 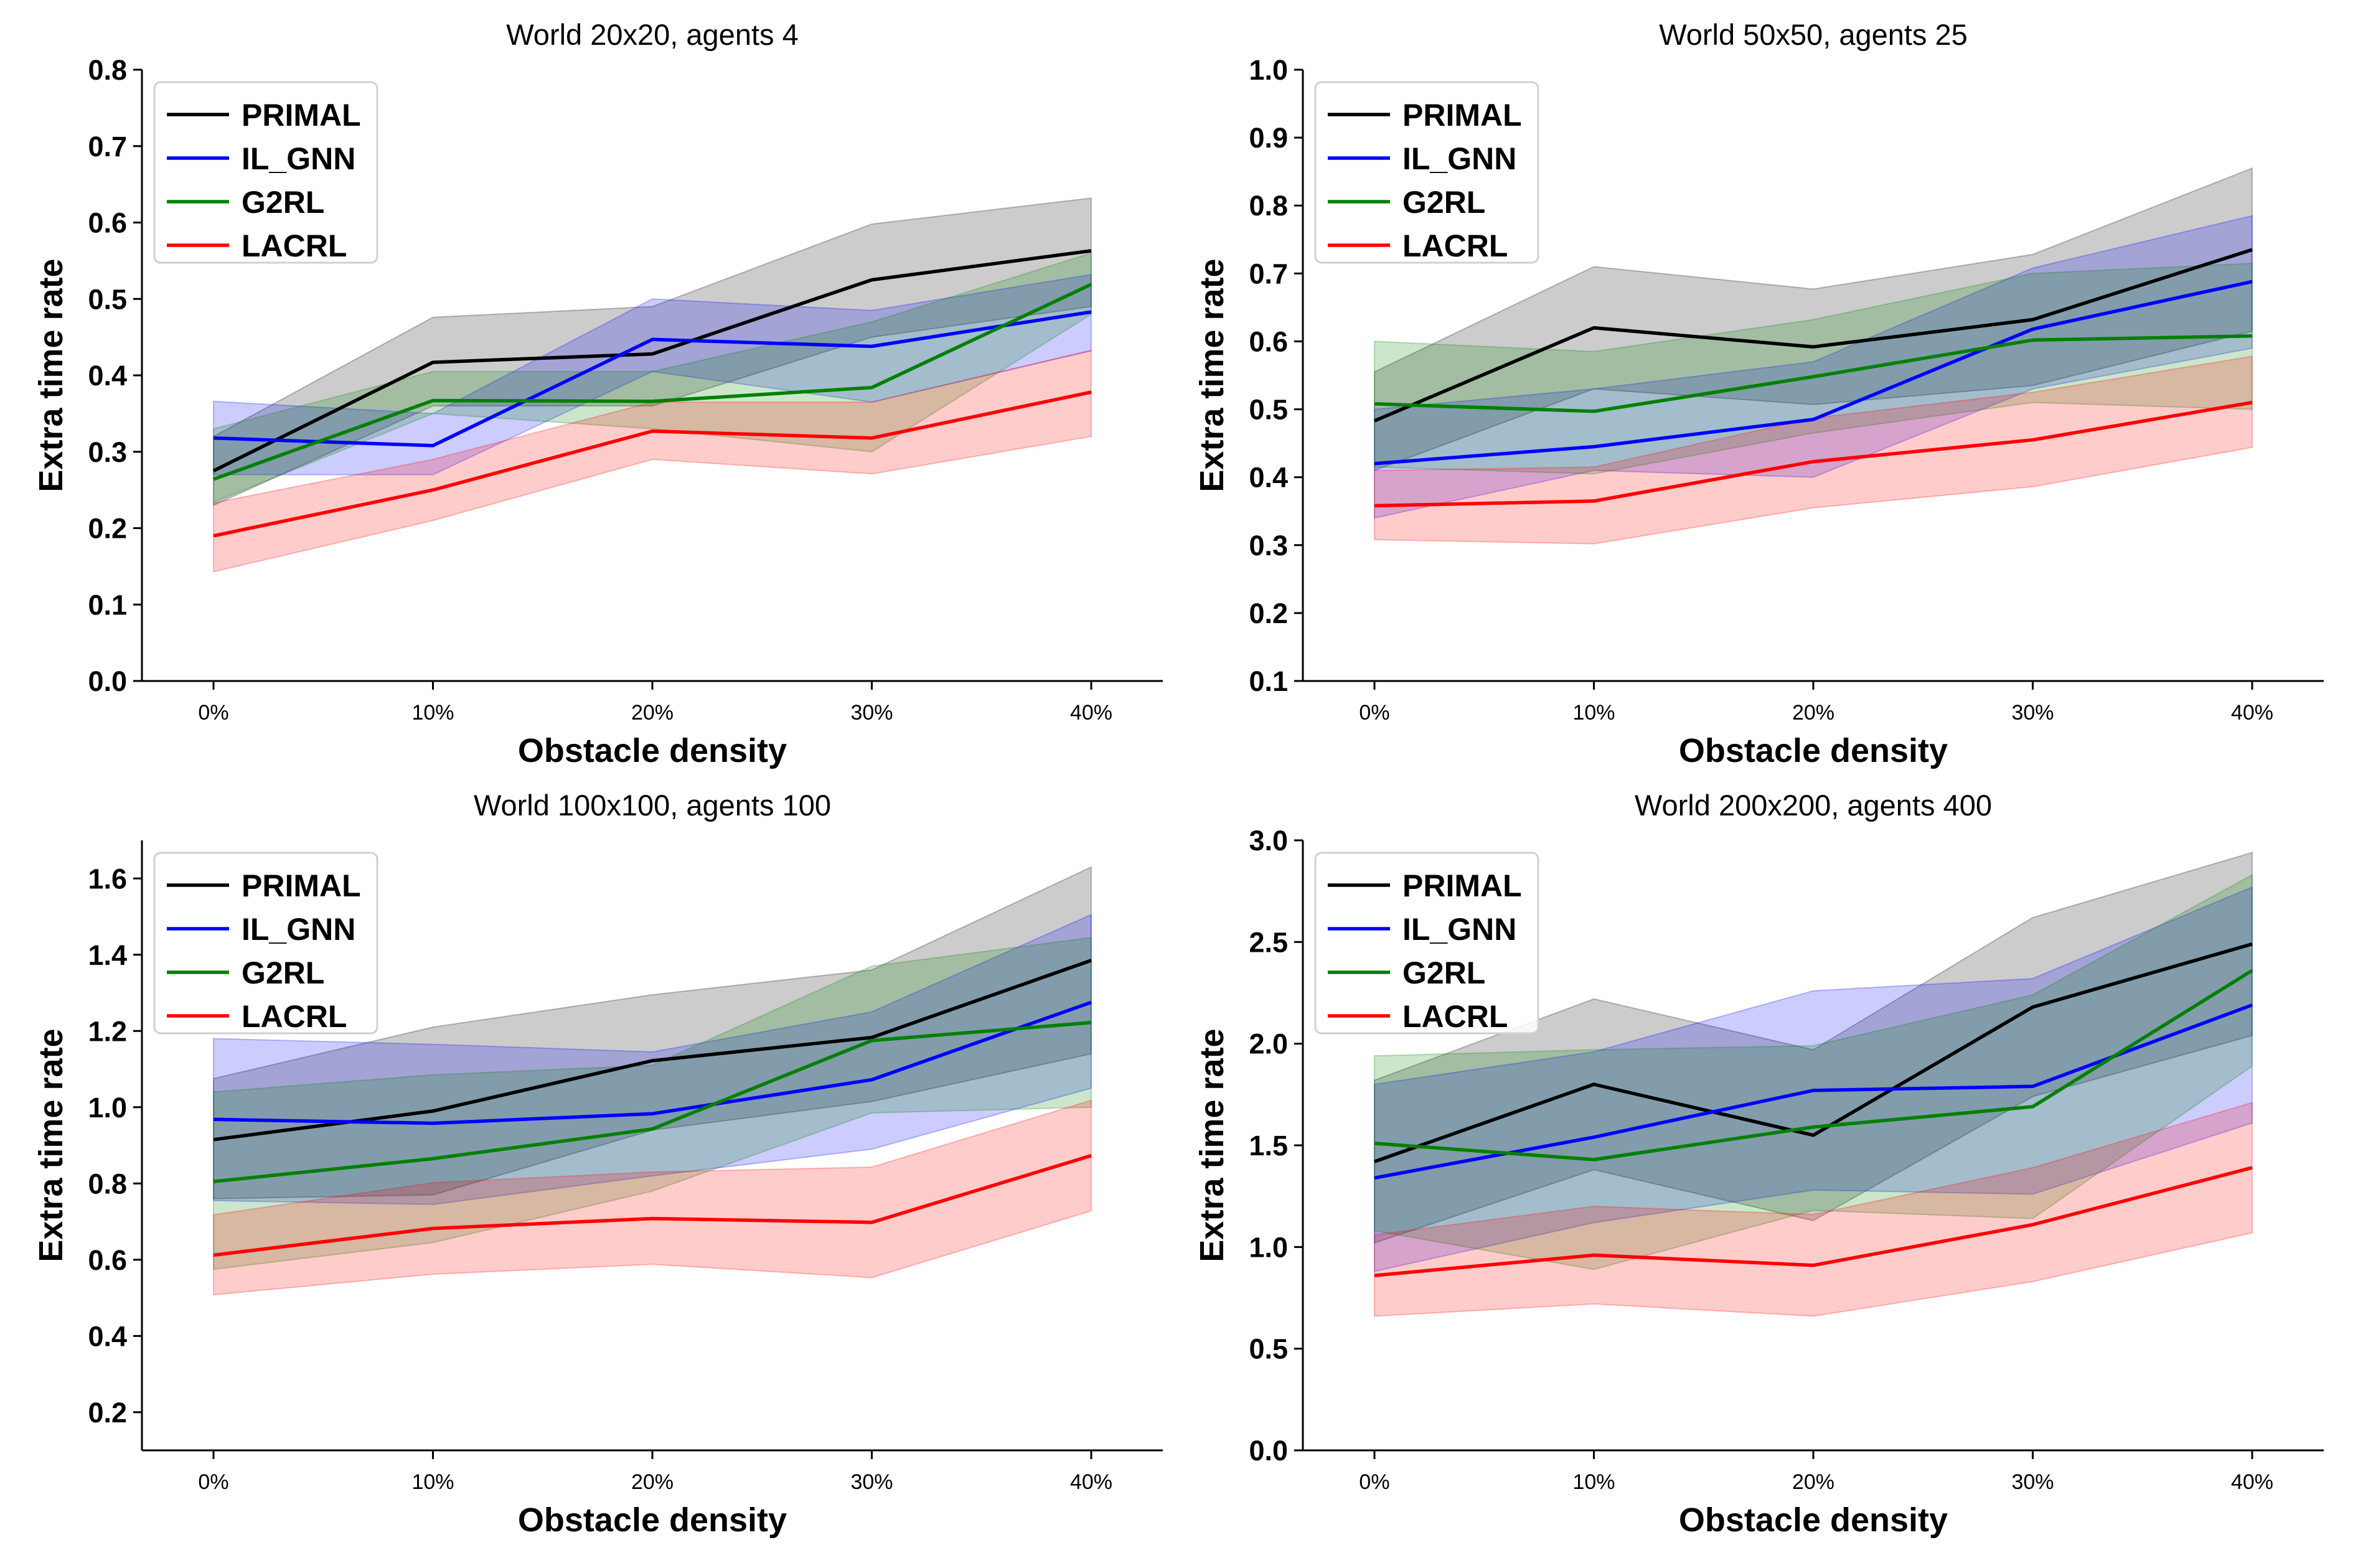 What do you see at coordinates (1269, 841) in the screenshot?
I see `y-tick-label: 3.0` at bounding box center [1269, 841].